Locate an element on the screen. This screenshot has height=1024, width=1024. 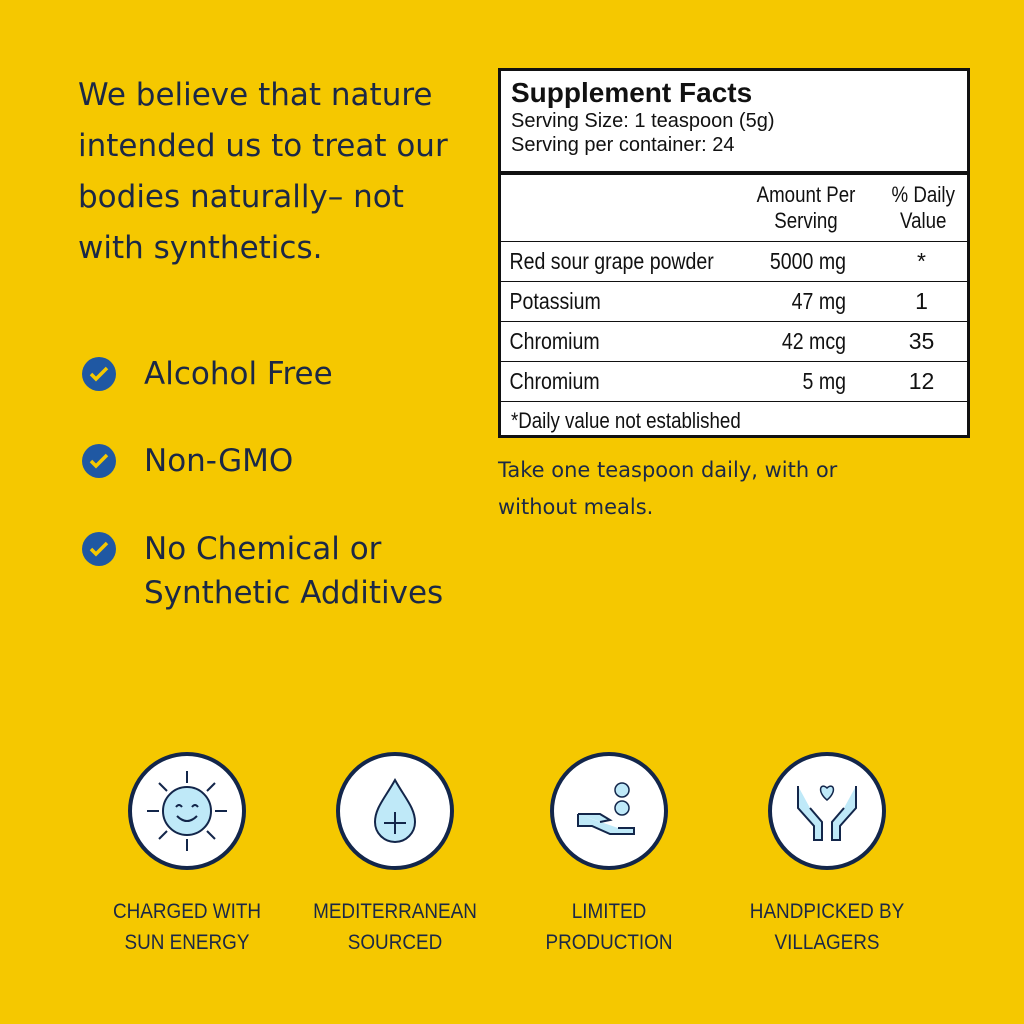
header-amount: Amount Per Serving is located at coordinates (806, 207).